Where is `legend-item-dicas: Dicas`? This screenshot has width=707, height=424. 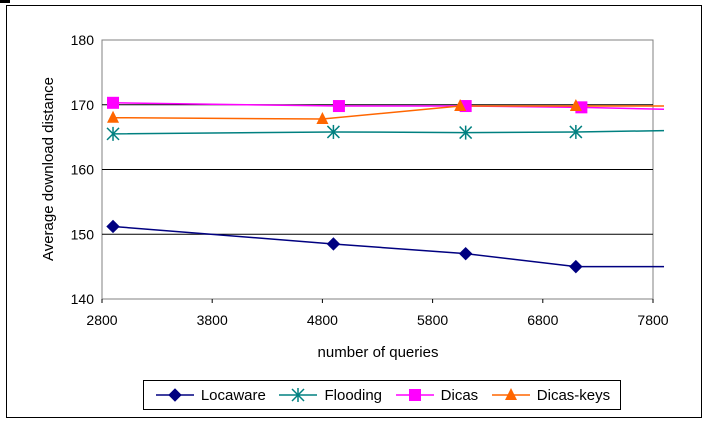 legend-item-dicas: Dicas is located at coordinates (436, 395).